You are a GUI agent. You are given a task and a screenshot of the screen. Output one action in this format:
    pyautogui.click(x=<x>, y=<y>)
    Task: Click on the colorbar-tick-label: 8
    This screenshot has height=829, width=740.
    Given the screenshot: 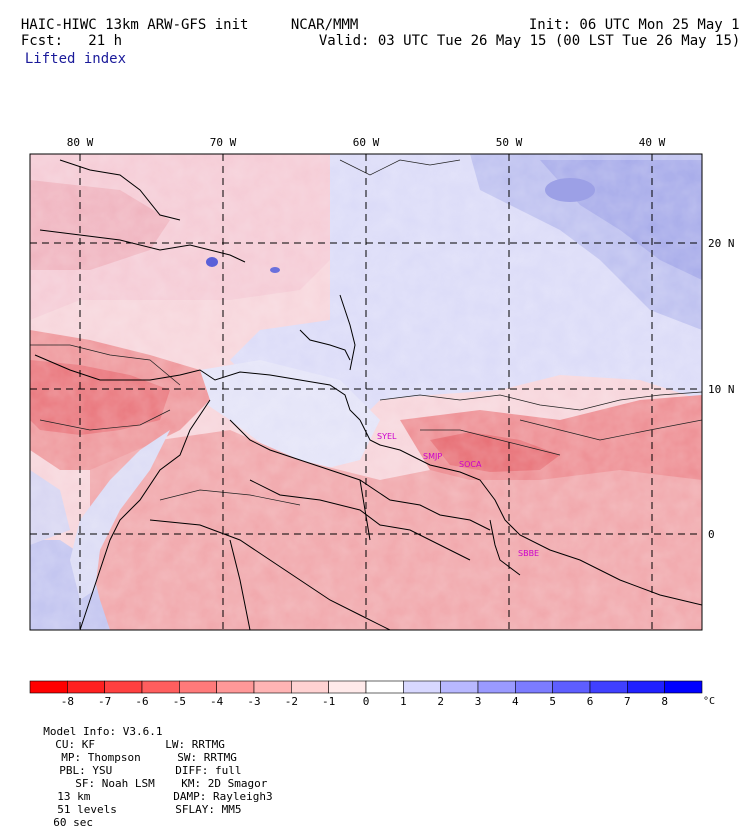 What is the action you would take?
    pyautogui.click(x=664, y=701)
    